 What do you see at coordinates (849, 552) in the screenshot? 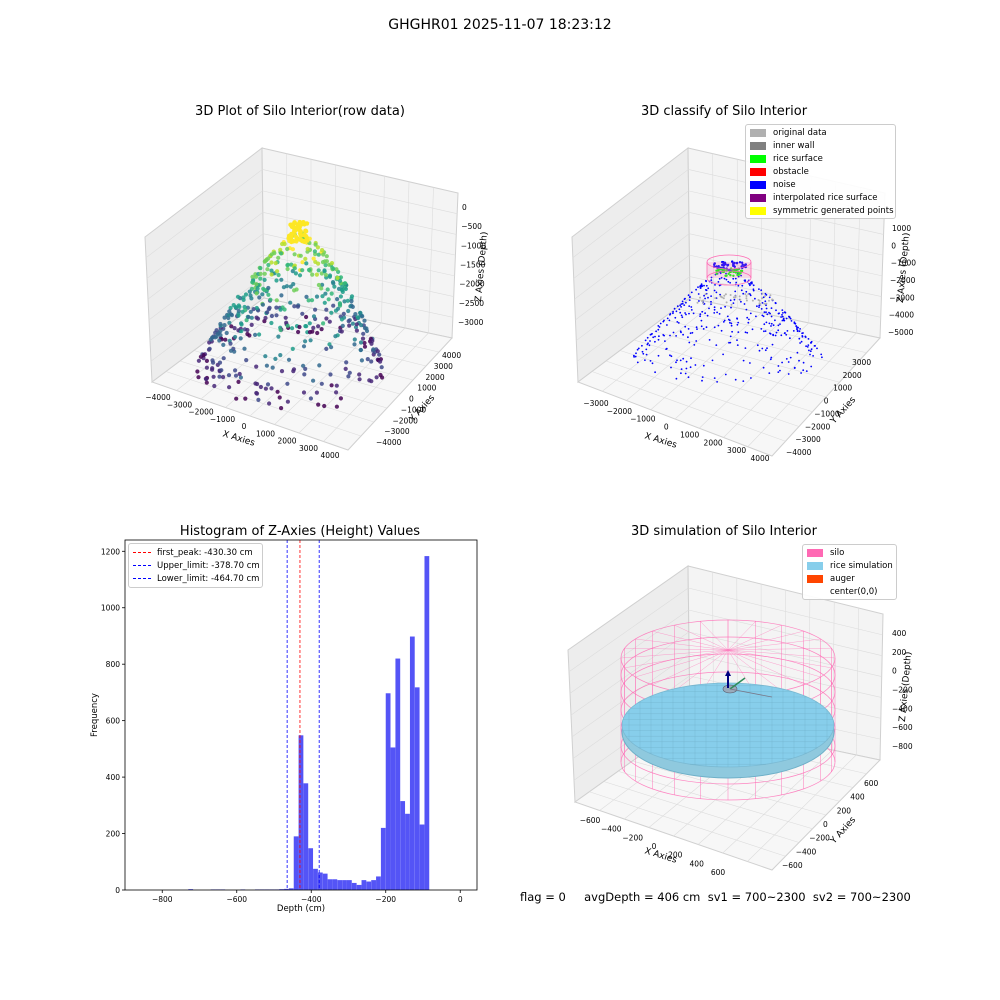
I see `legend-item-silo: silo` at bounding box center [849, 552].